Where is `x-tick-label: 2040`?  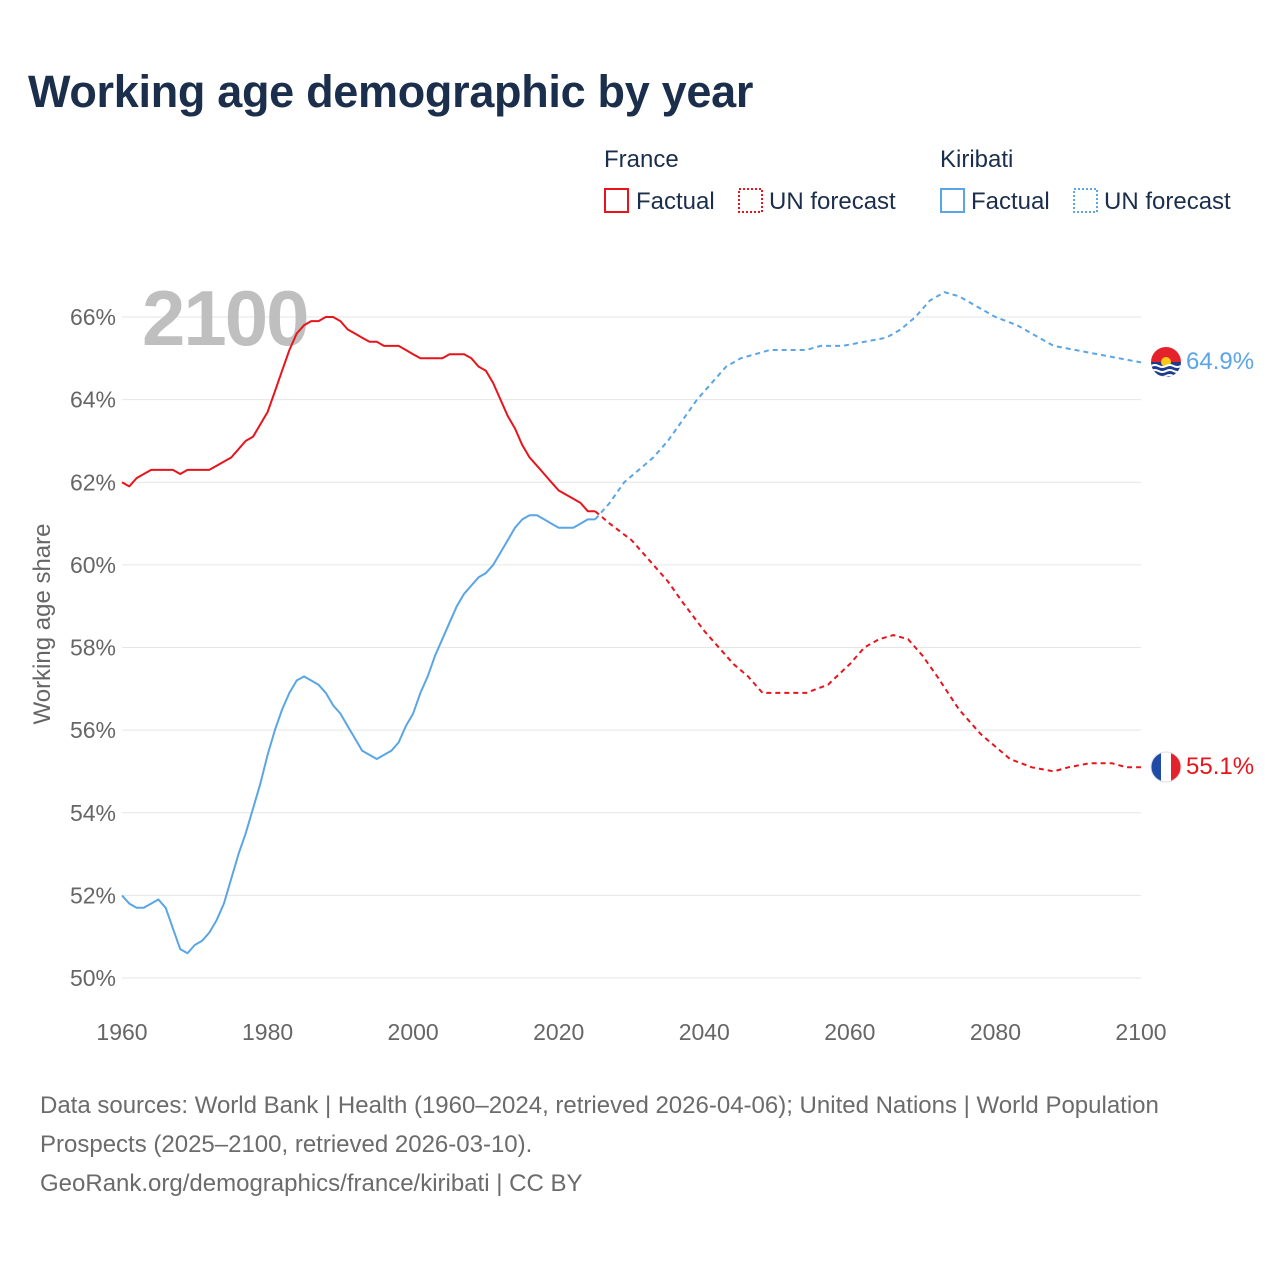 x-tick-label: 2040 is located at coordinates (704, 1032).